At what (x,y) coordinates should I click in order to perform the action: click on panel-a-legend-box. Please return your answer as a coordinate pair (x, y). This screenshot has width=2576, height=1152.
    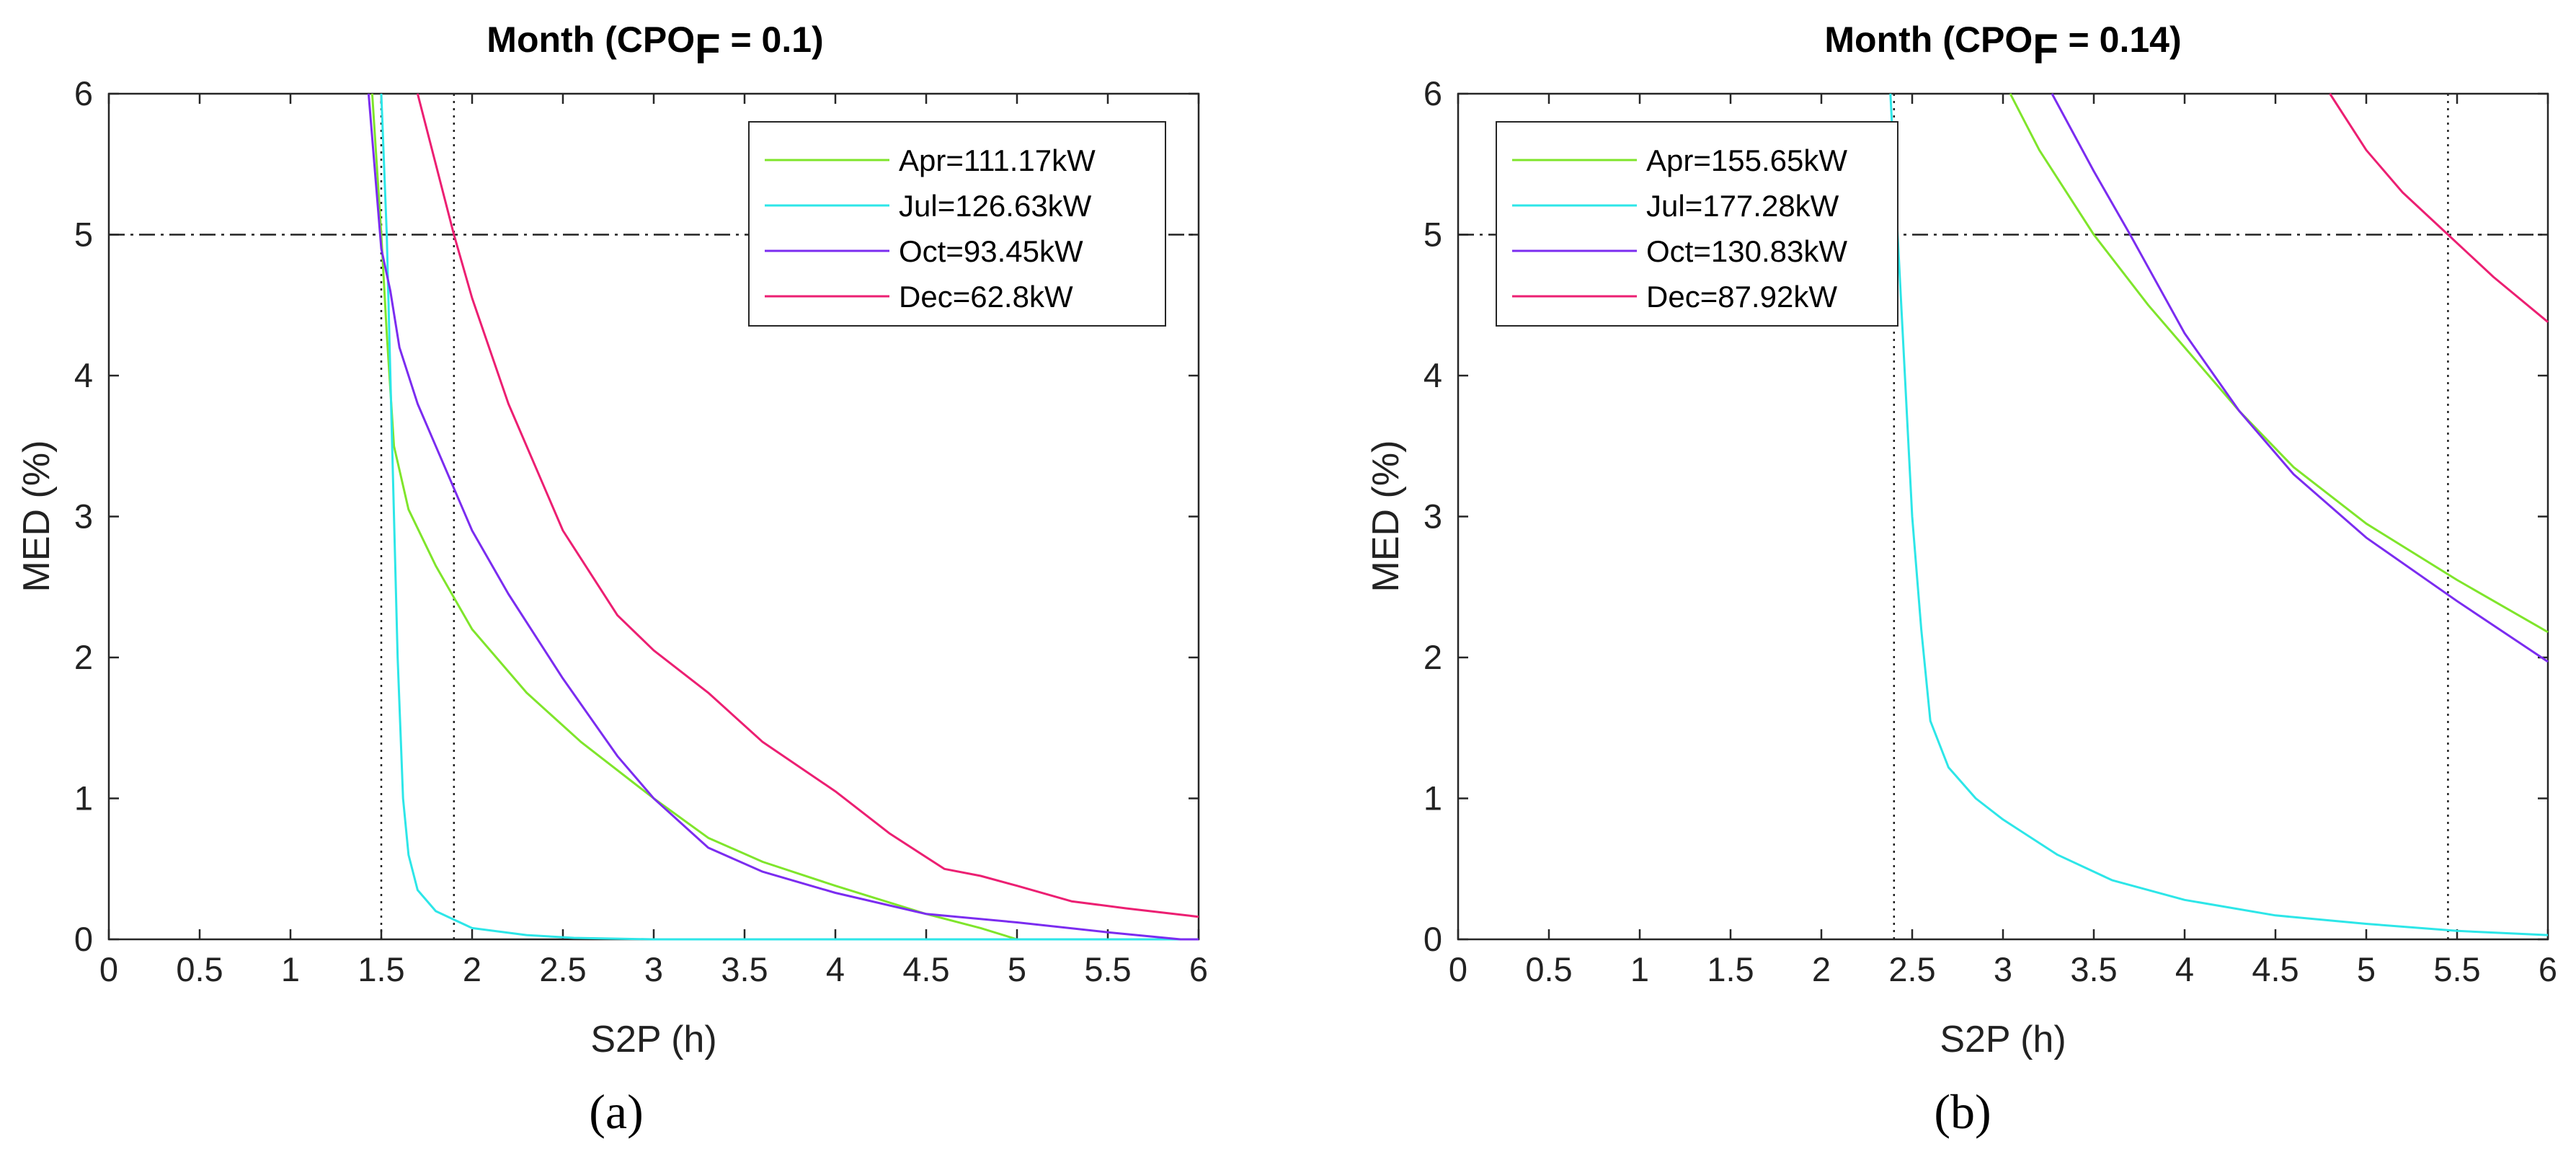
    Looking at the image, I should click on (957, 224).